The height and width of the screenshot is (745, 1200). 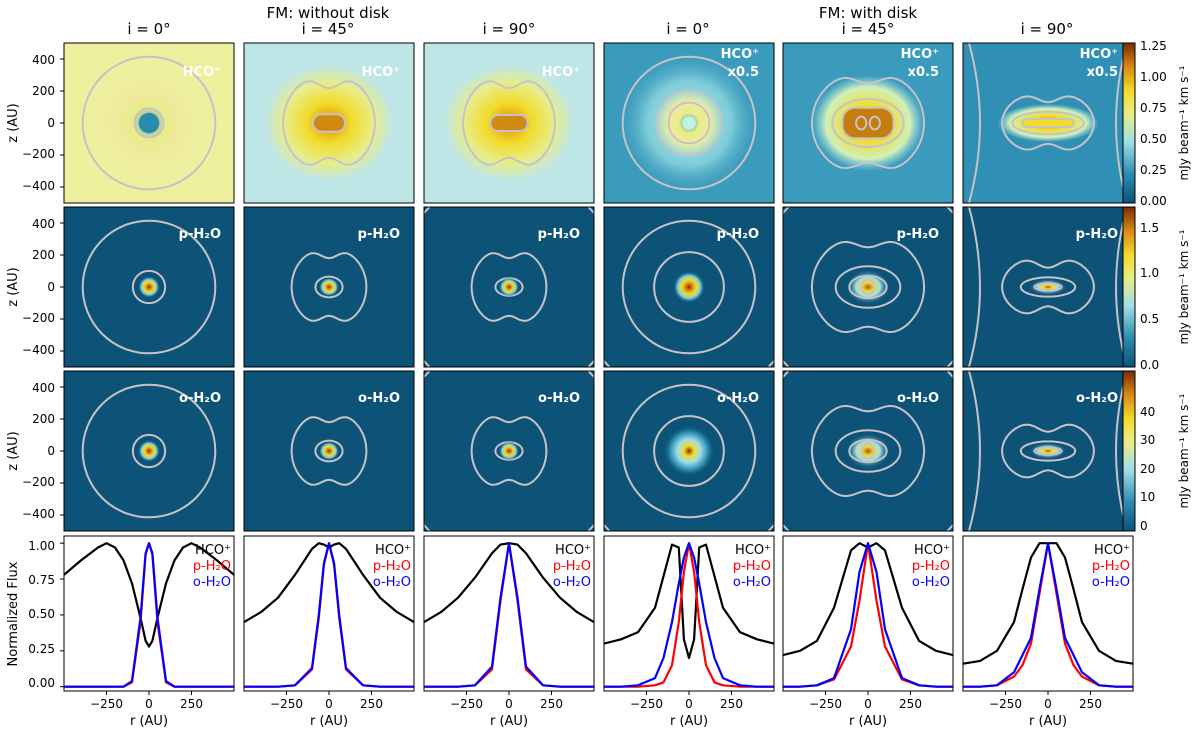 What do you see at coordinates (1147, 497) in the screenshot?
I see `colorbar-tick: 10` at bounding box center [1147, 497].